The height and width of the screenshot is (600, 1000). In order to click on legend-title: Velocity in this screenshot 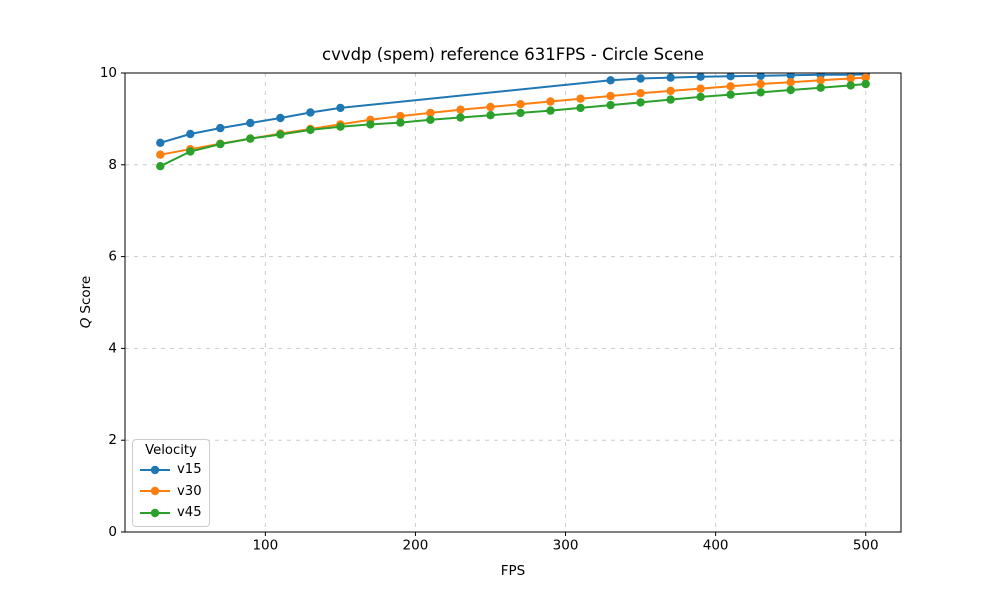, I will do `click(171, 450)`.